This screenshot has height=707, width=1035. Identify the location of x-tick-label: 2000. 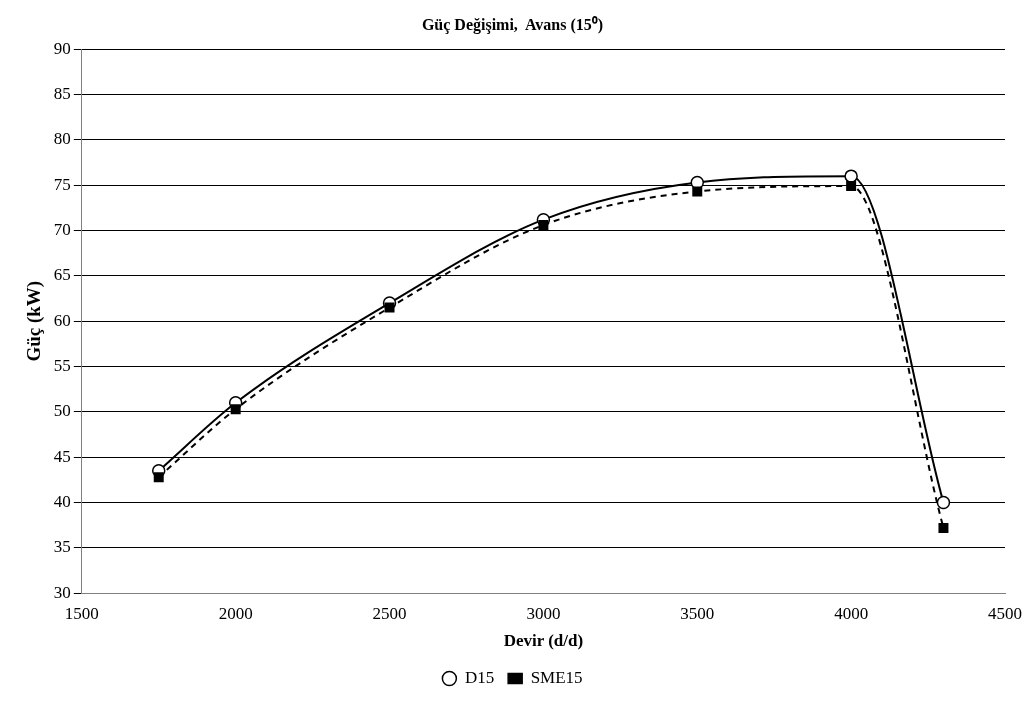
(235, 613).